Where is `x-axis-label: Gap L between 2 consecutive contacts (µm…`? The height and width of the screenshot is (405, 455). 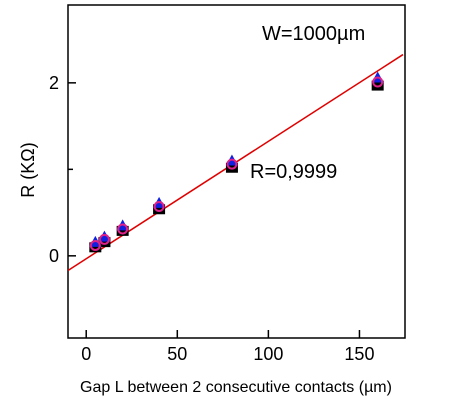 x-axis-label: Gap L between 2 consecutive contacts (µm… is located at coordinates (236, 387).